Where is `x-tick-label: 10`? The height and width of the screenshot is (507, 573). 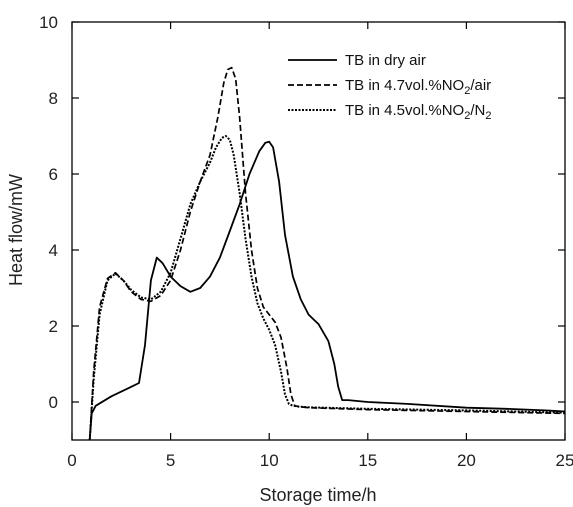 x-tick-label: 10 is located at coordinates (269, 460).